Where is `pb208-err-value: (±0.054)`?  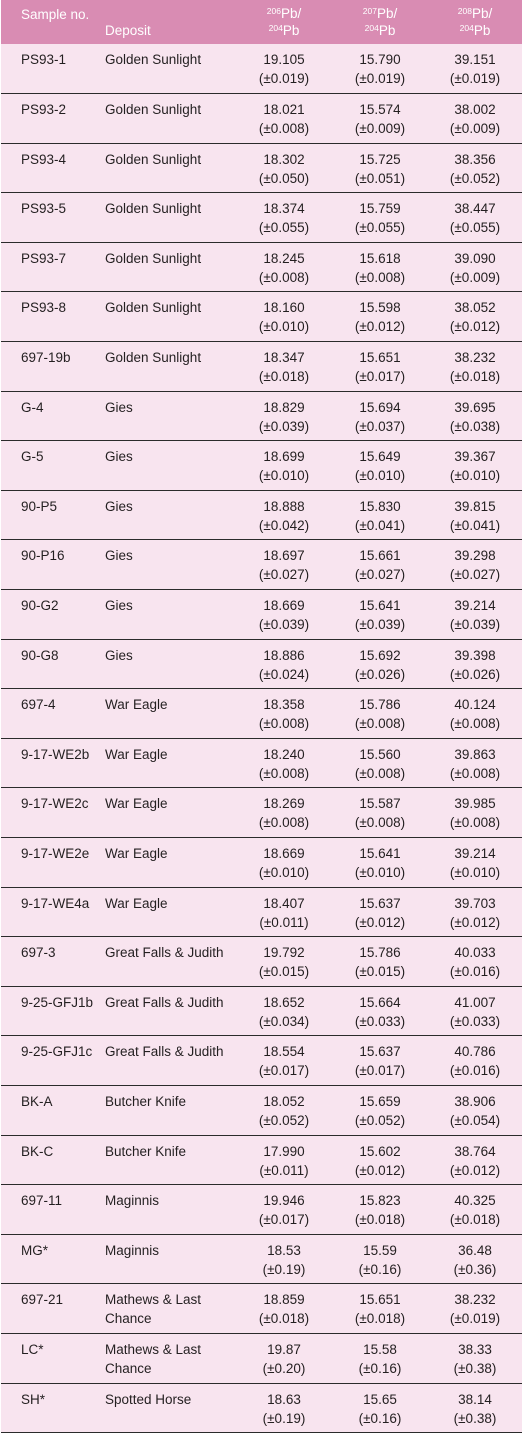 pb208-err-value: (±0.054) is located at coordinates (475, 1120).